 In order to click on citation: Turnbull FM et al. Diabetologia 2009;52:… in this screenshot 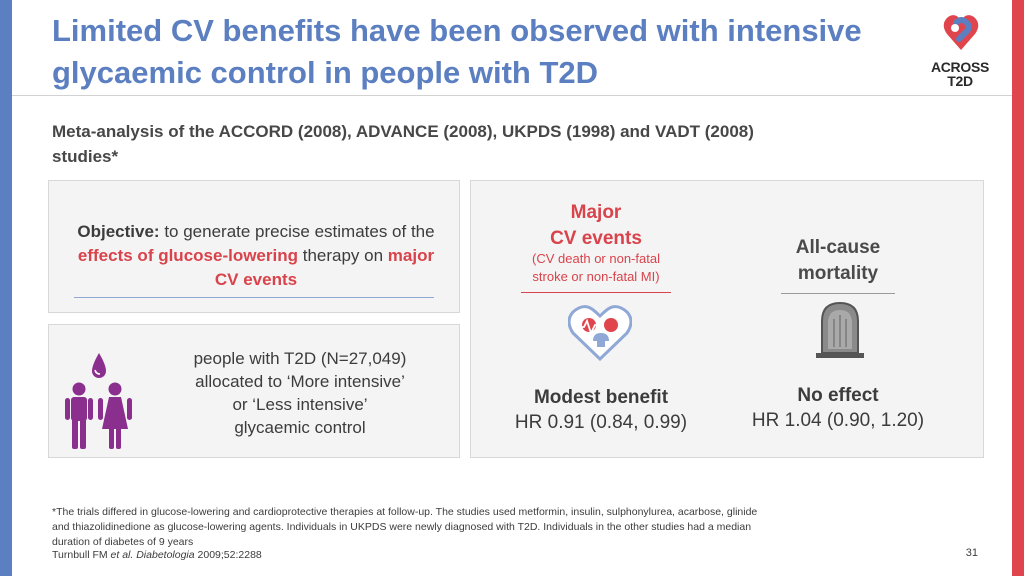, I will do `click(157, 555)`.